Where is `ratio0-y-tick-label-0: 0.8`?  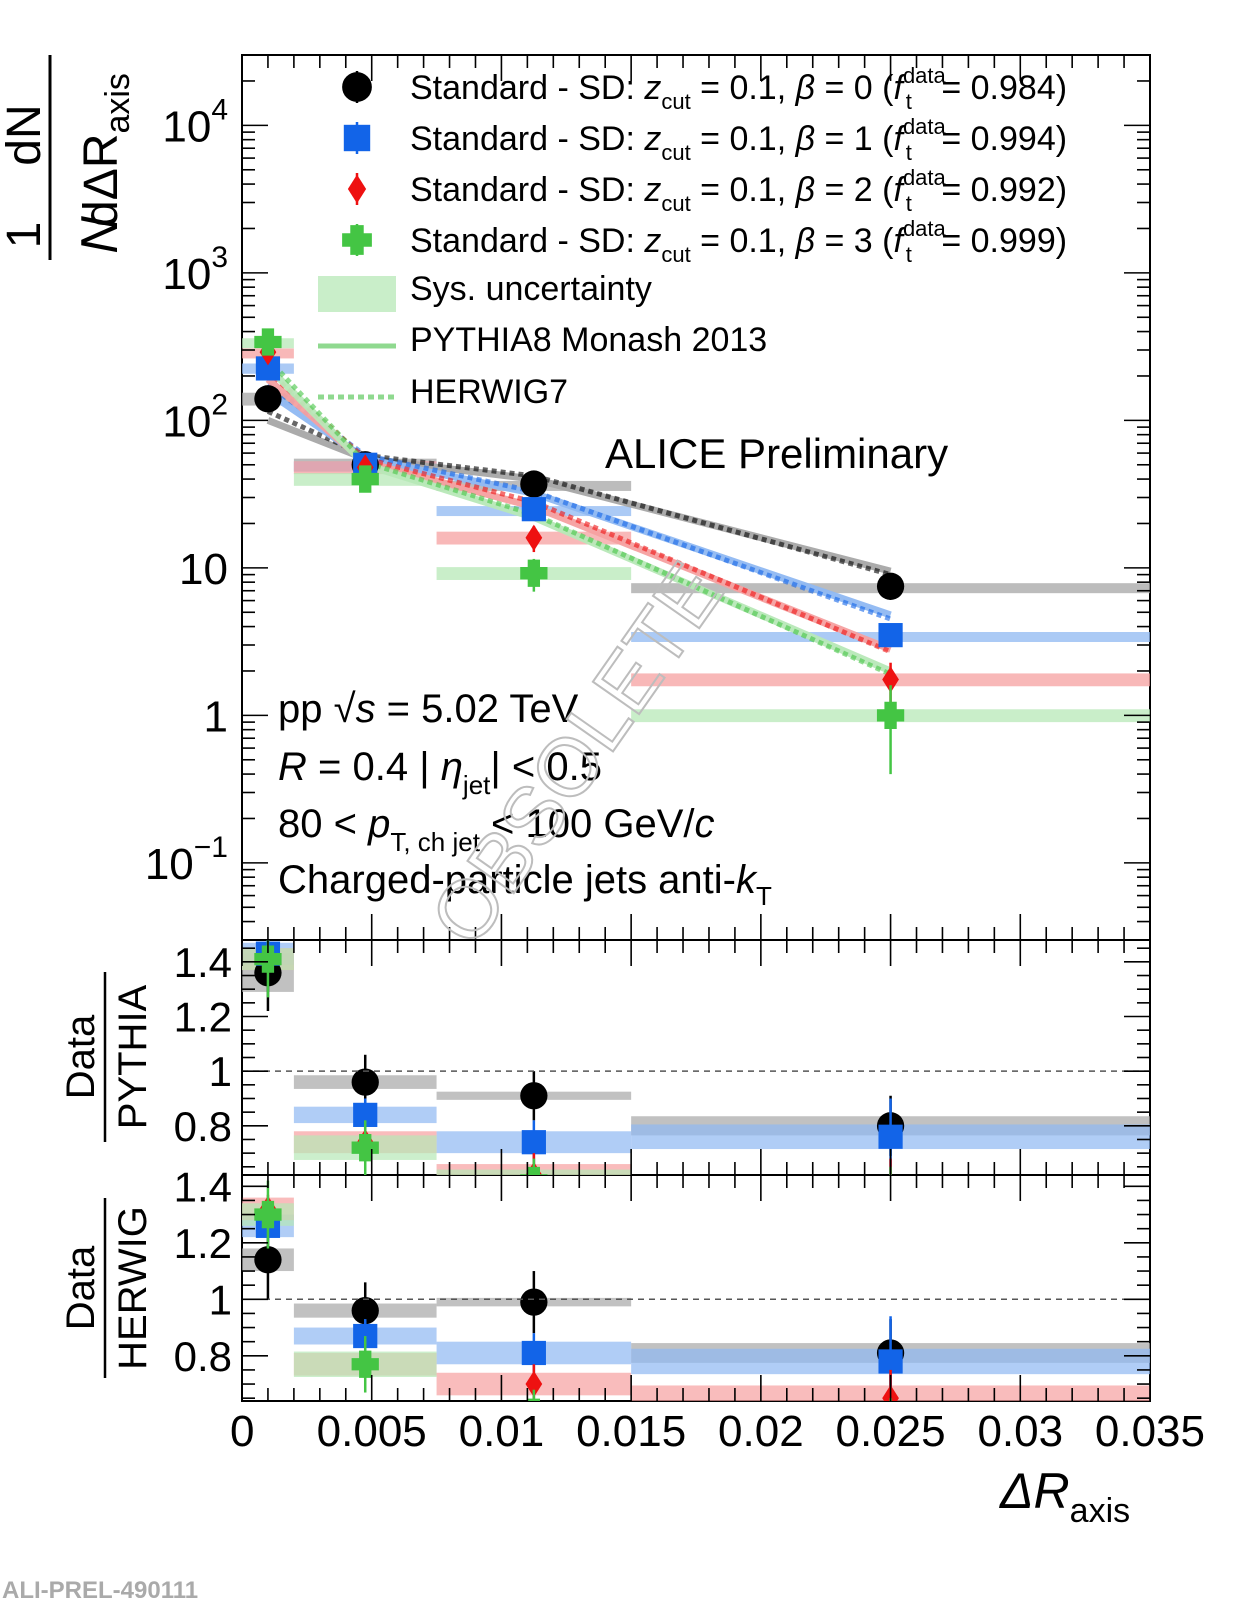
ratio0-y-tick-label-0: 0.8 is located at coordinates (203, 1126).